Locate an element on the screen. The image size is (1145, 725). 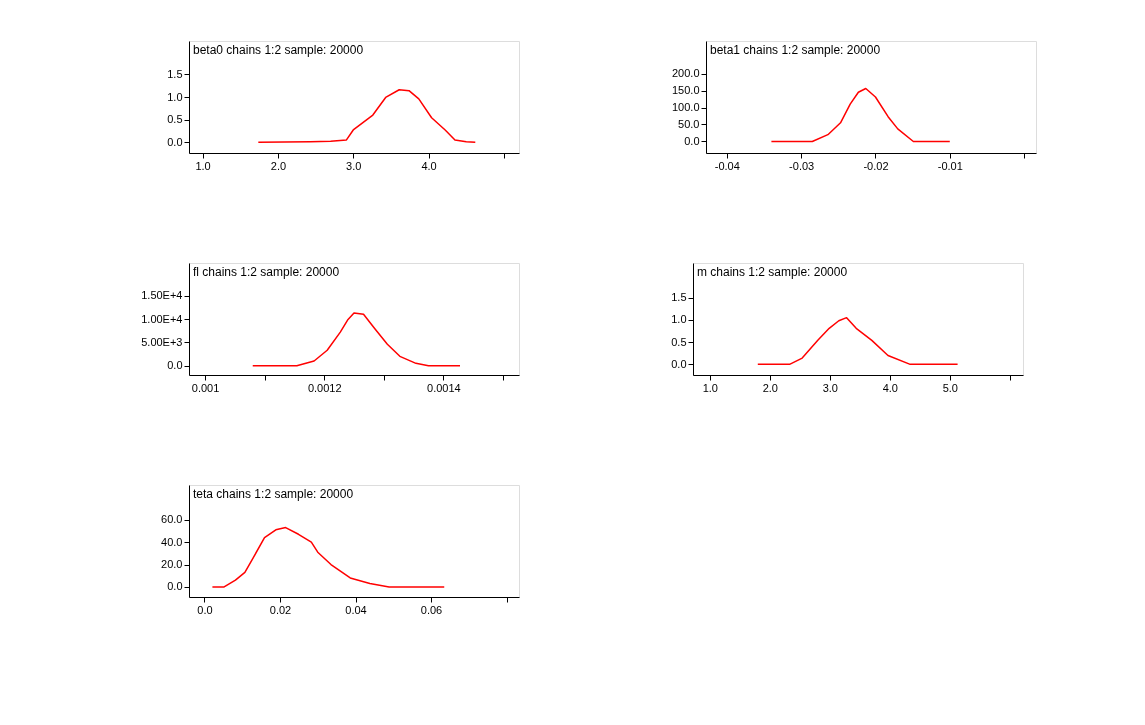
chart-title: teta chains 1:2 sample: 20000 is located at coordinates (273, 494).